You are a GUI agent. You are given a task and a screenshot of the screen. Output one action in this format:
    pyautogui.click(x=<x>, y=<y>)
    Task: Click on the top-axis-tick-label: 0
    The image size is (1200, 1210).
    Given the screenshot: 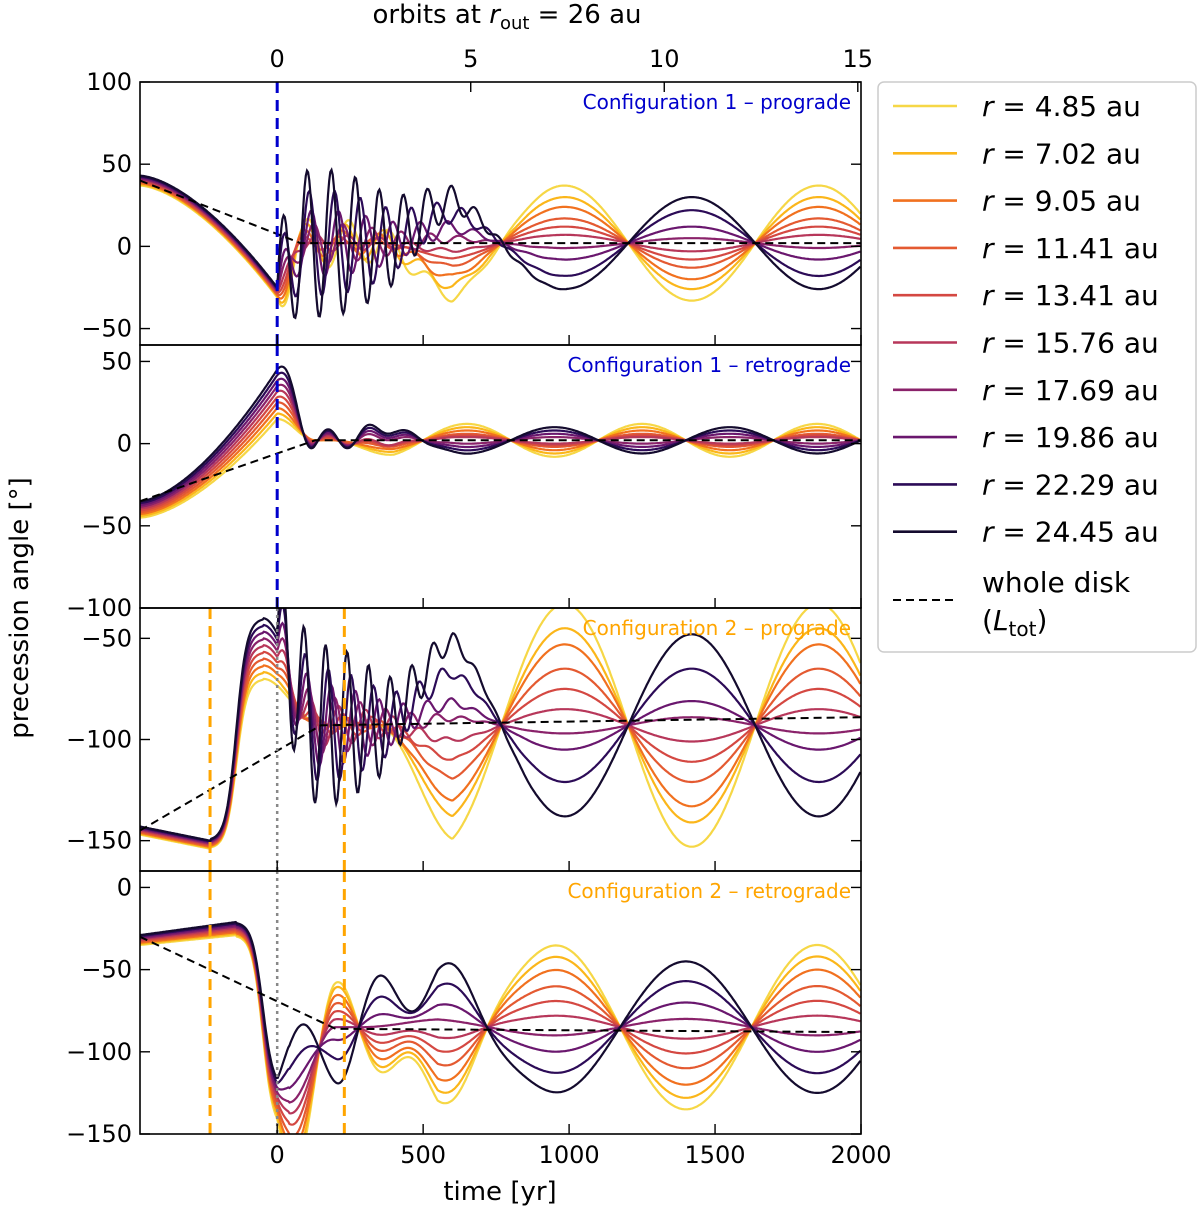 What is the action you would take?
    pyautogui.click(x=277, y=59)
    